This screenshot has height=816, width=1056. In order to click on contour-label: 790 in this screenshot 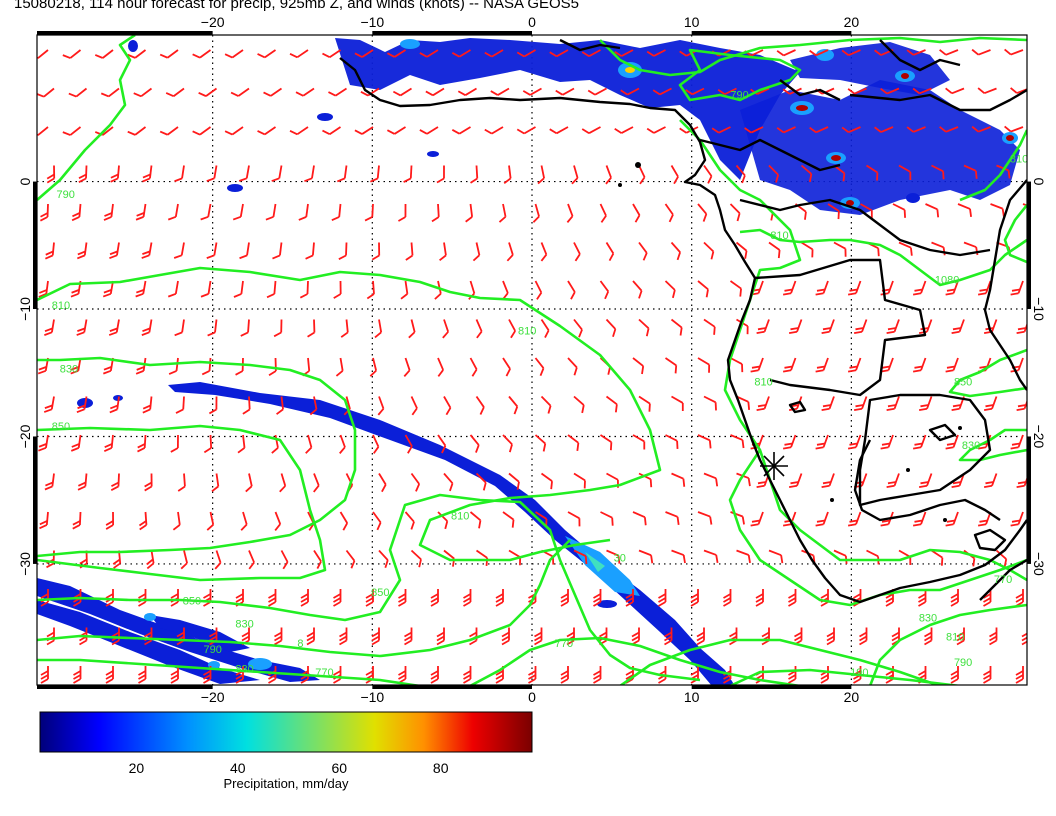, I will do `click(963, 663)`.